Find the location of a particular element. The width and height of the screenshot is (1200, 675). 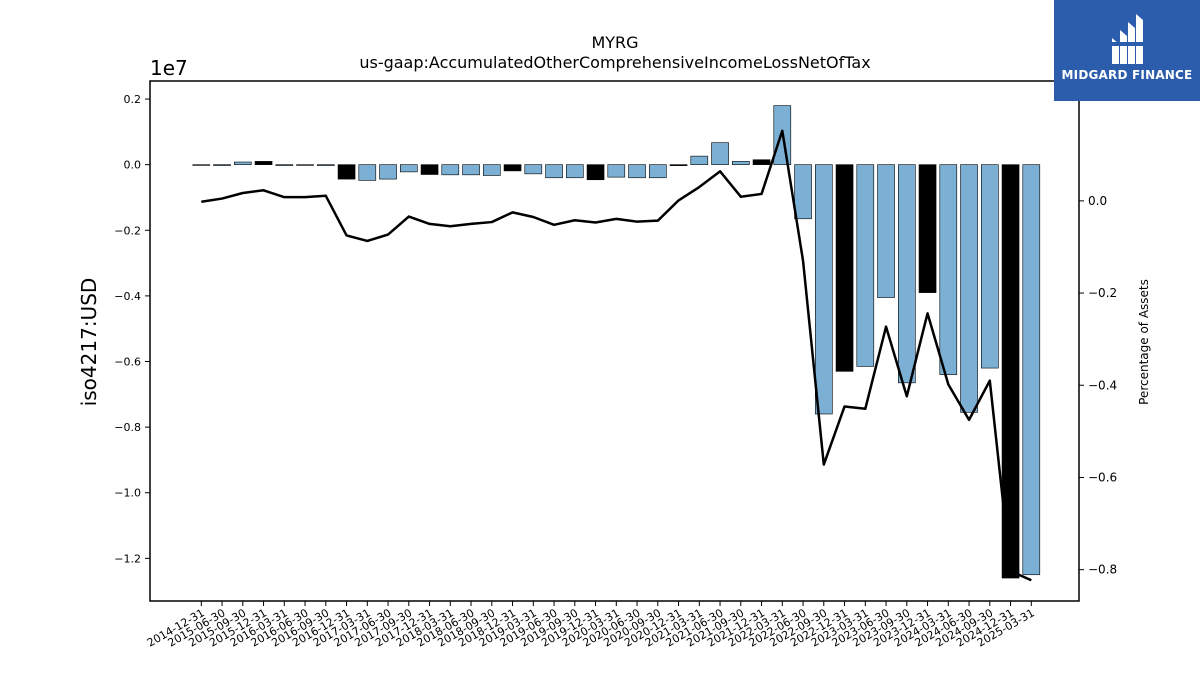

logo-mark-icon is located at coordinates (1127, 39).